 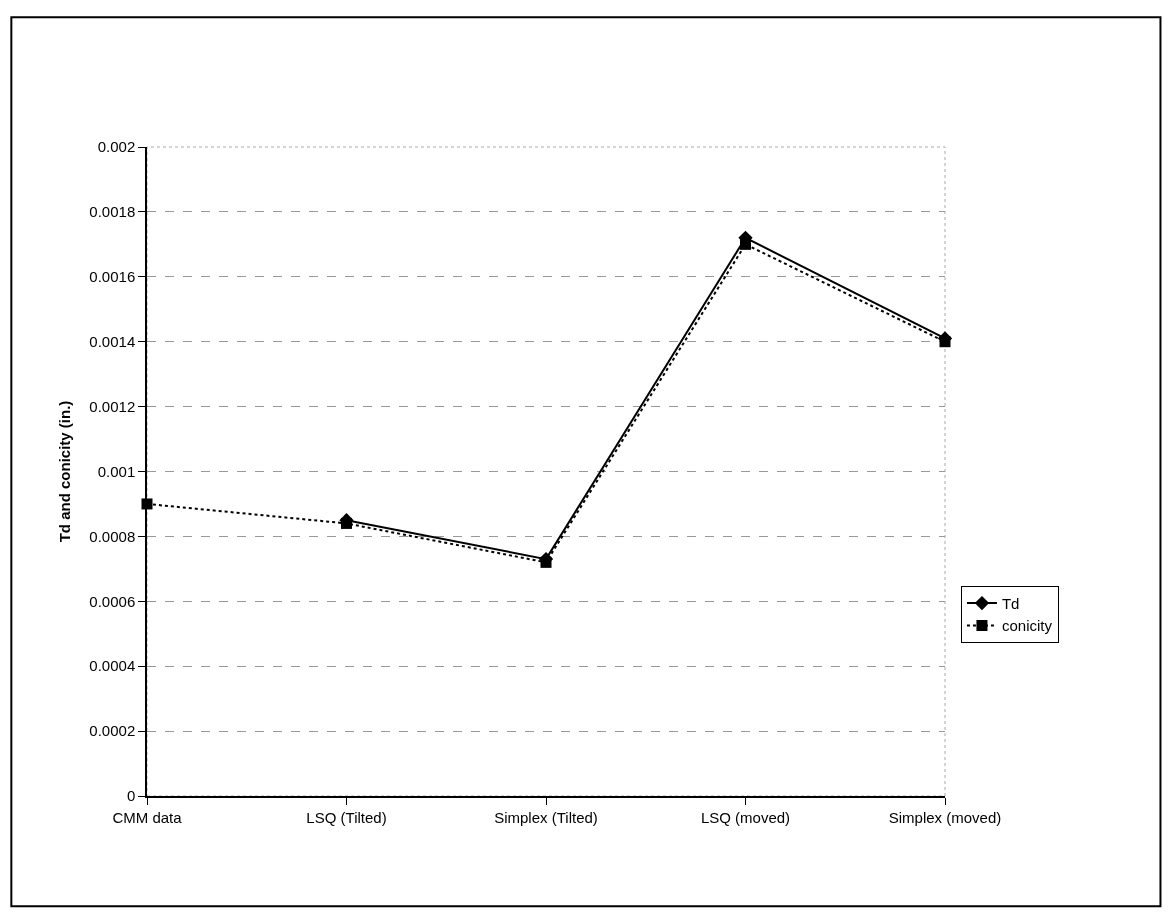 What do you see at coordinates (745, 817) in the screenshot?
I see `x-tick-label: LSQ (moved)` at bounding box center [745, 817].